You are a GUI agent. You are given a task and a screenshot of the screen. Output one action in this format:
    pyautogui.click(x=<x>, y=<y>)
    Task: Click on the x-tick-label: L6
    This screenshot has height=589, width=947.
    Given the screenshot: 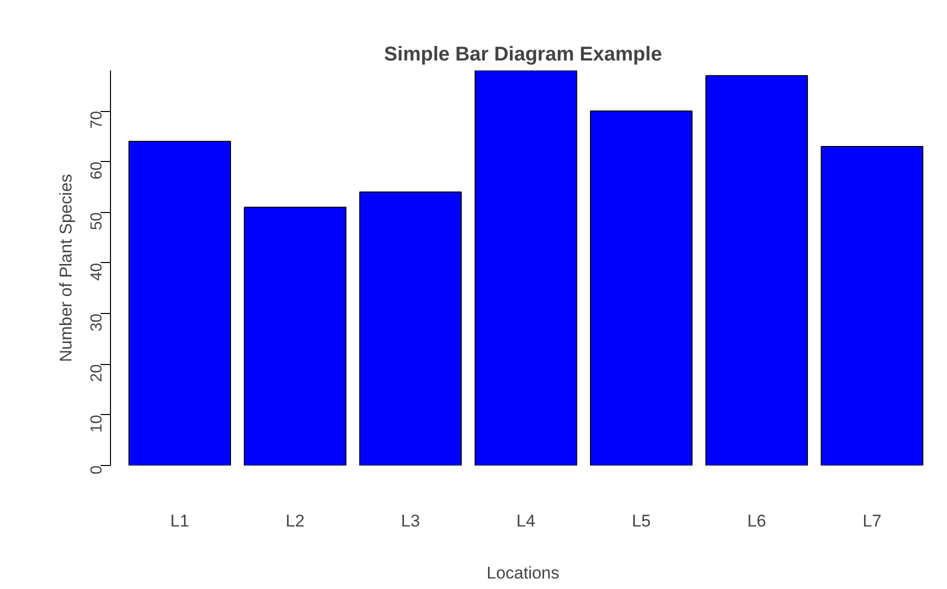 What is the action you would take?
    pyautogui.click(x=756, y=521)
    